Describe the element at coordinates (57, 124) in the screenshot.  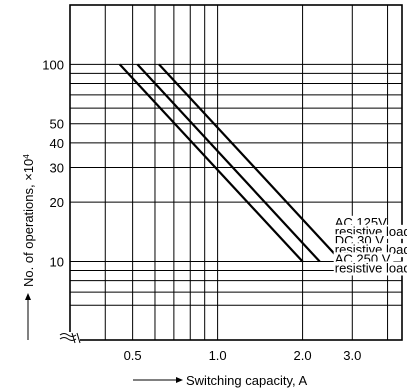
I see `y-tick-label-4: 50` at that location.